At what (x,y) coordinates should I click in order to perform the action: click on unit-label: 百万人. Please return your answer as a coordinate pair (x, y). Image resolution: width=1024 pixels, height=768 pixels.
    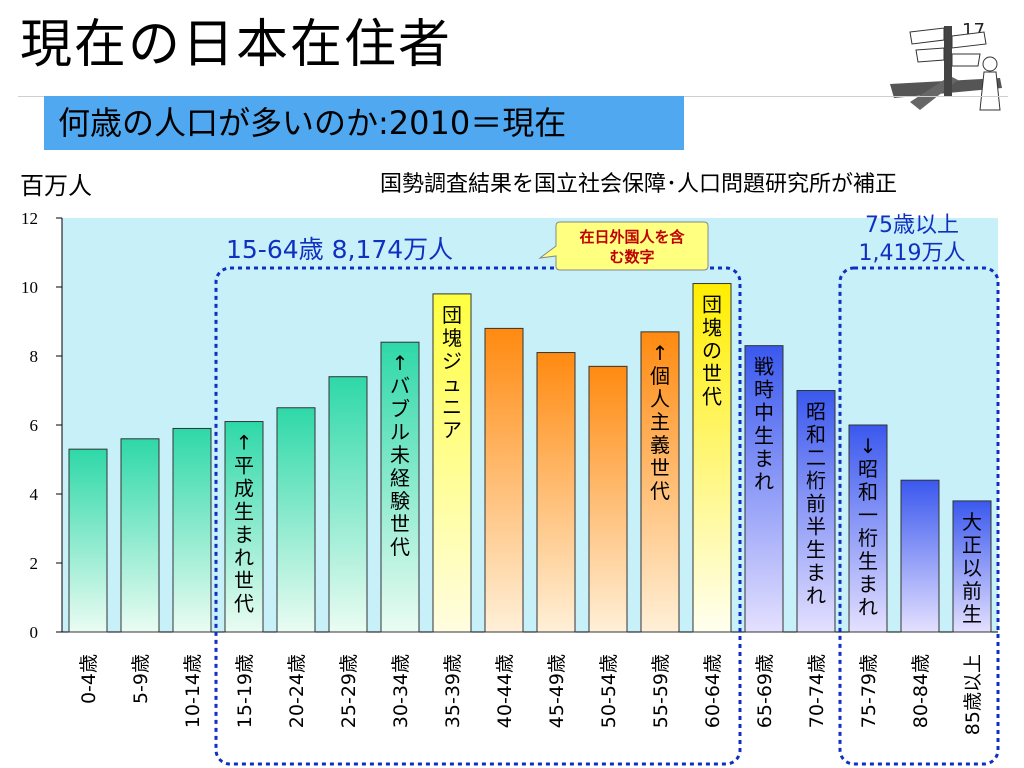
    Looking at the image, I should click on (56, 186).